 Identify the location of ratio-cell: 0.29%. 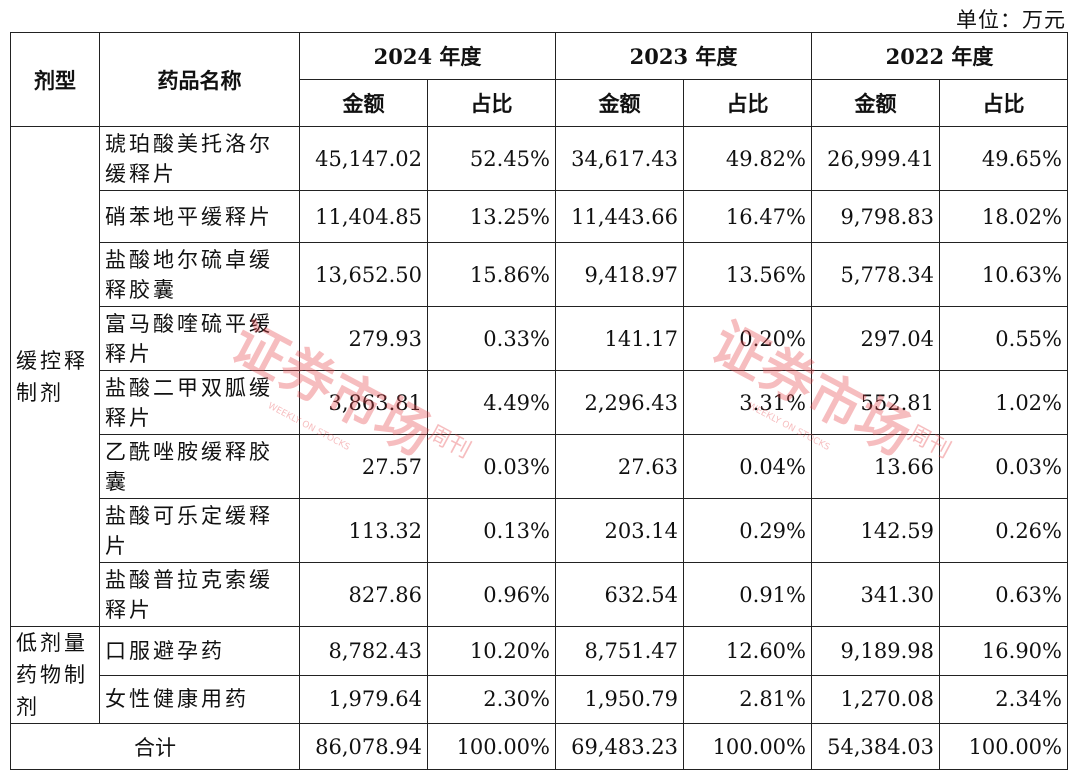
(747, 530).